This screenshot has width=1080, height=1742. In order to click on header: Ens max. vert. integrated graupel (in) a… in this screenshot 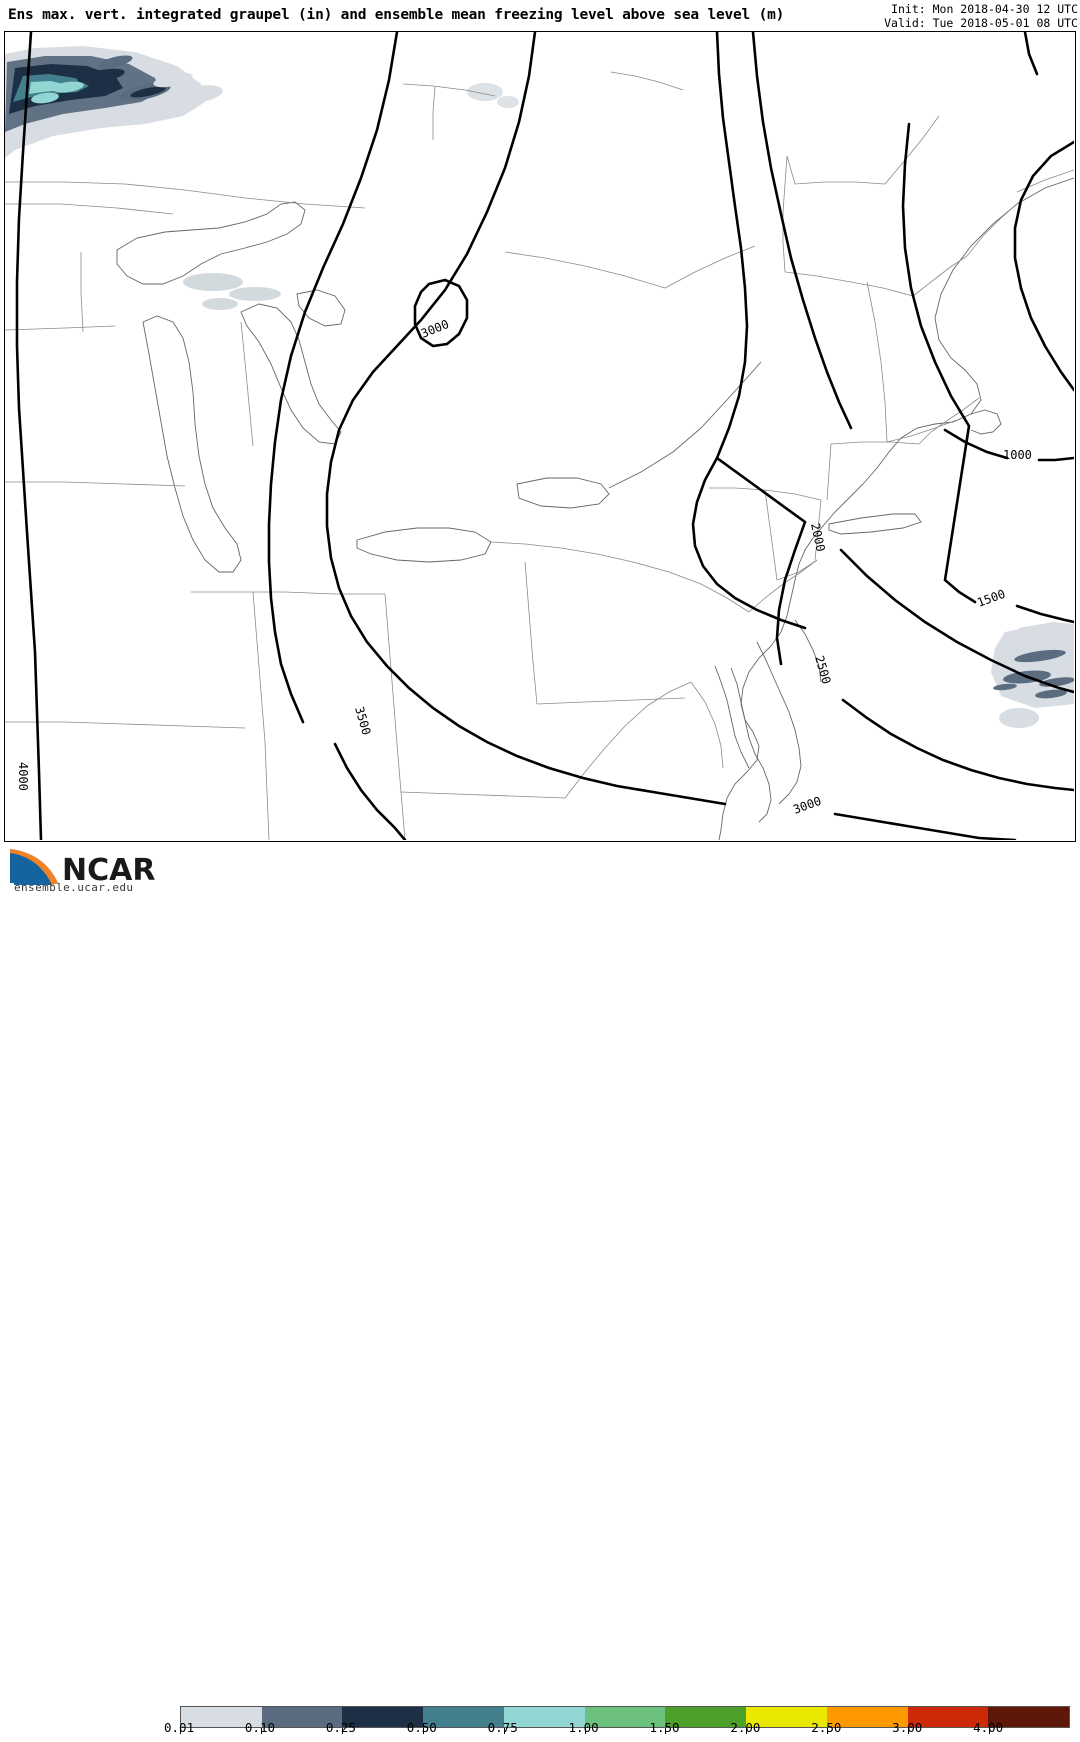, I will do `click(540, 15)`.